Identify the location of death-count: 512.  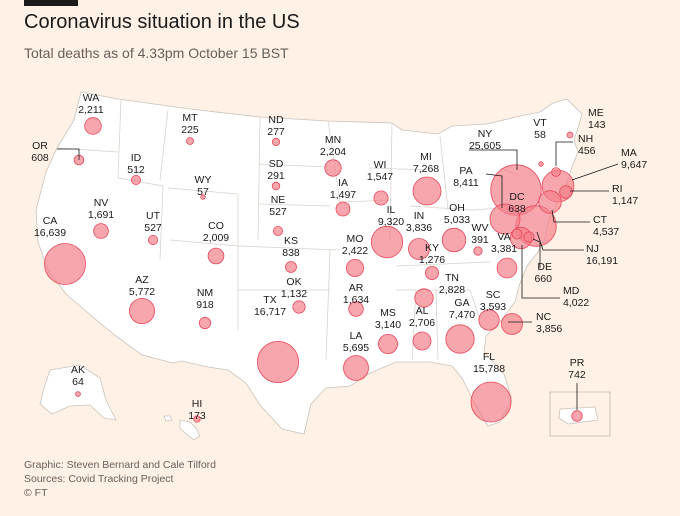
(136, 170).